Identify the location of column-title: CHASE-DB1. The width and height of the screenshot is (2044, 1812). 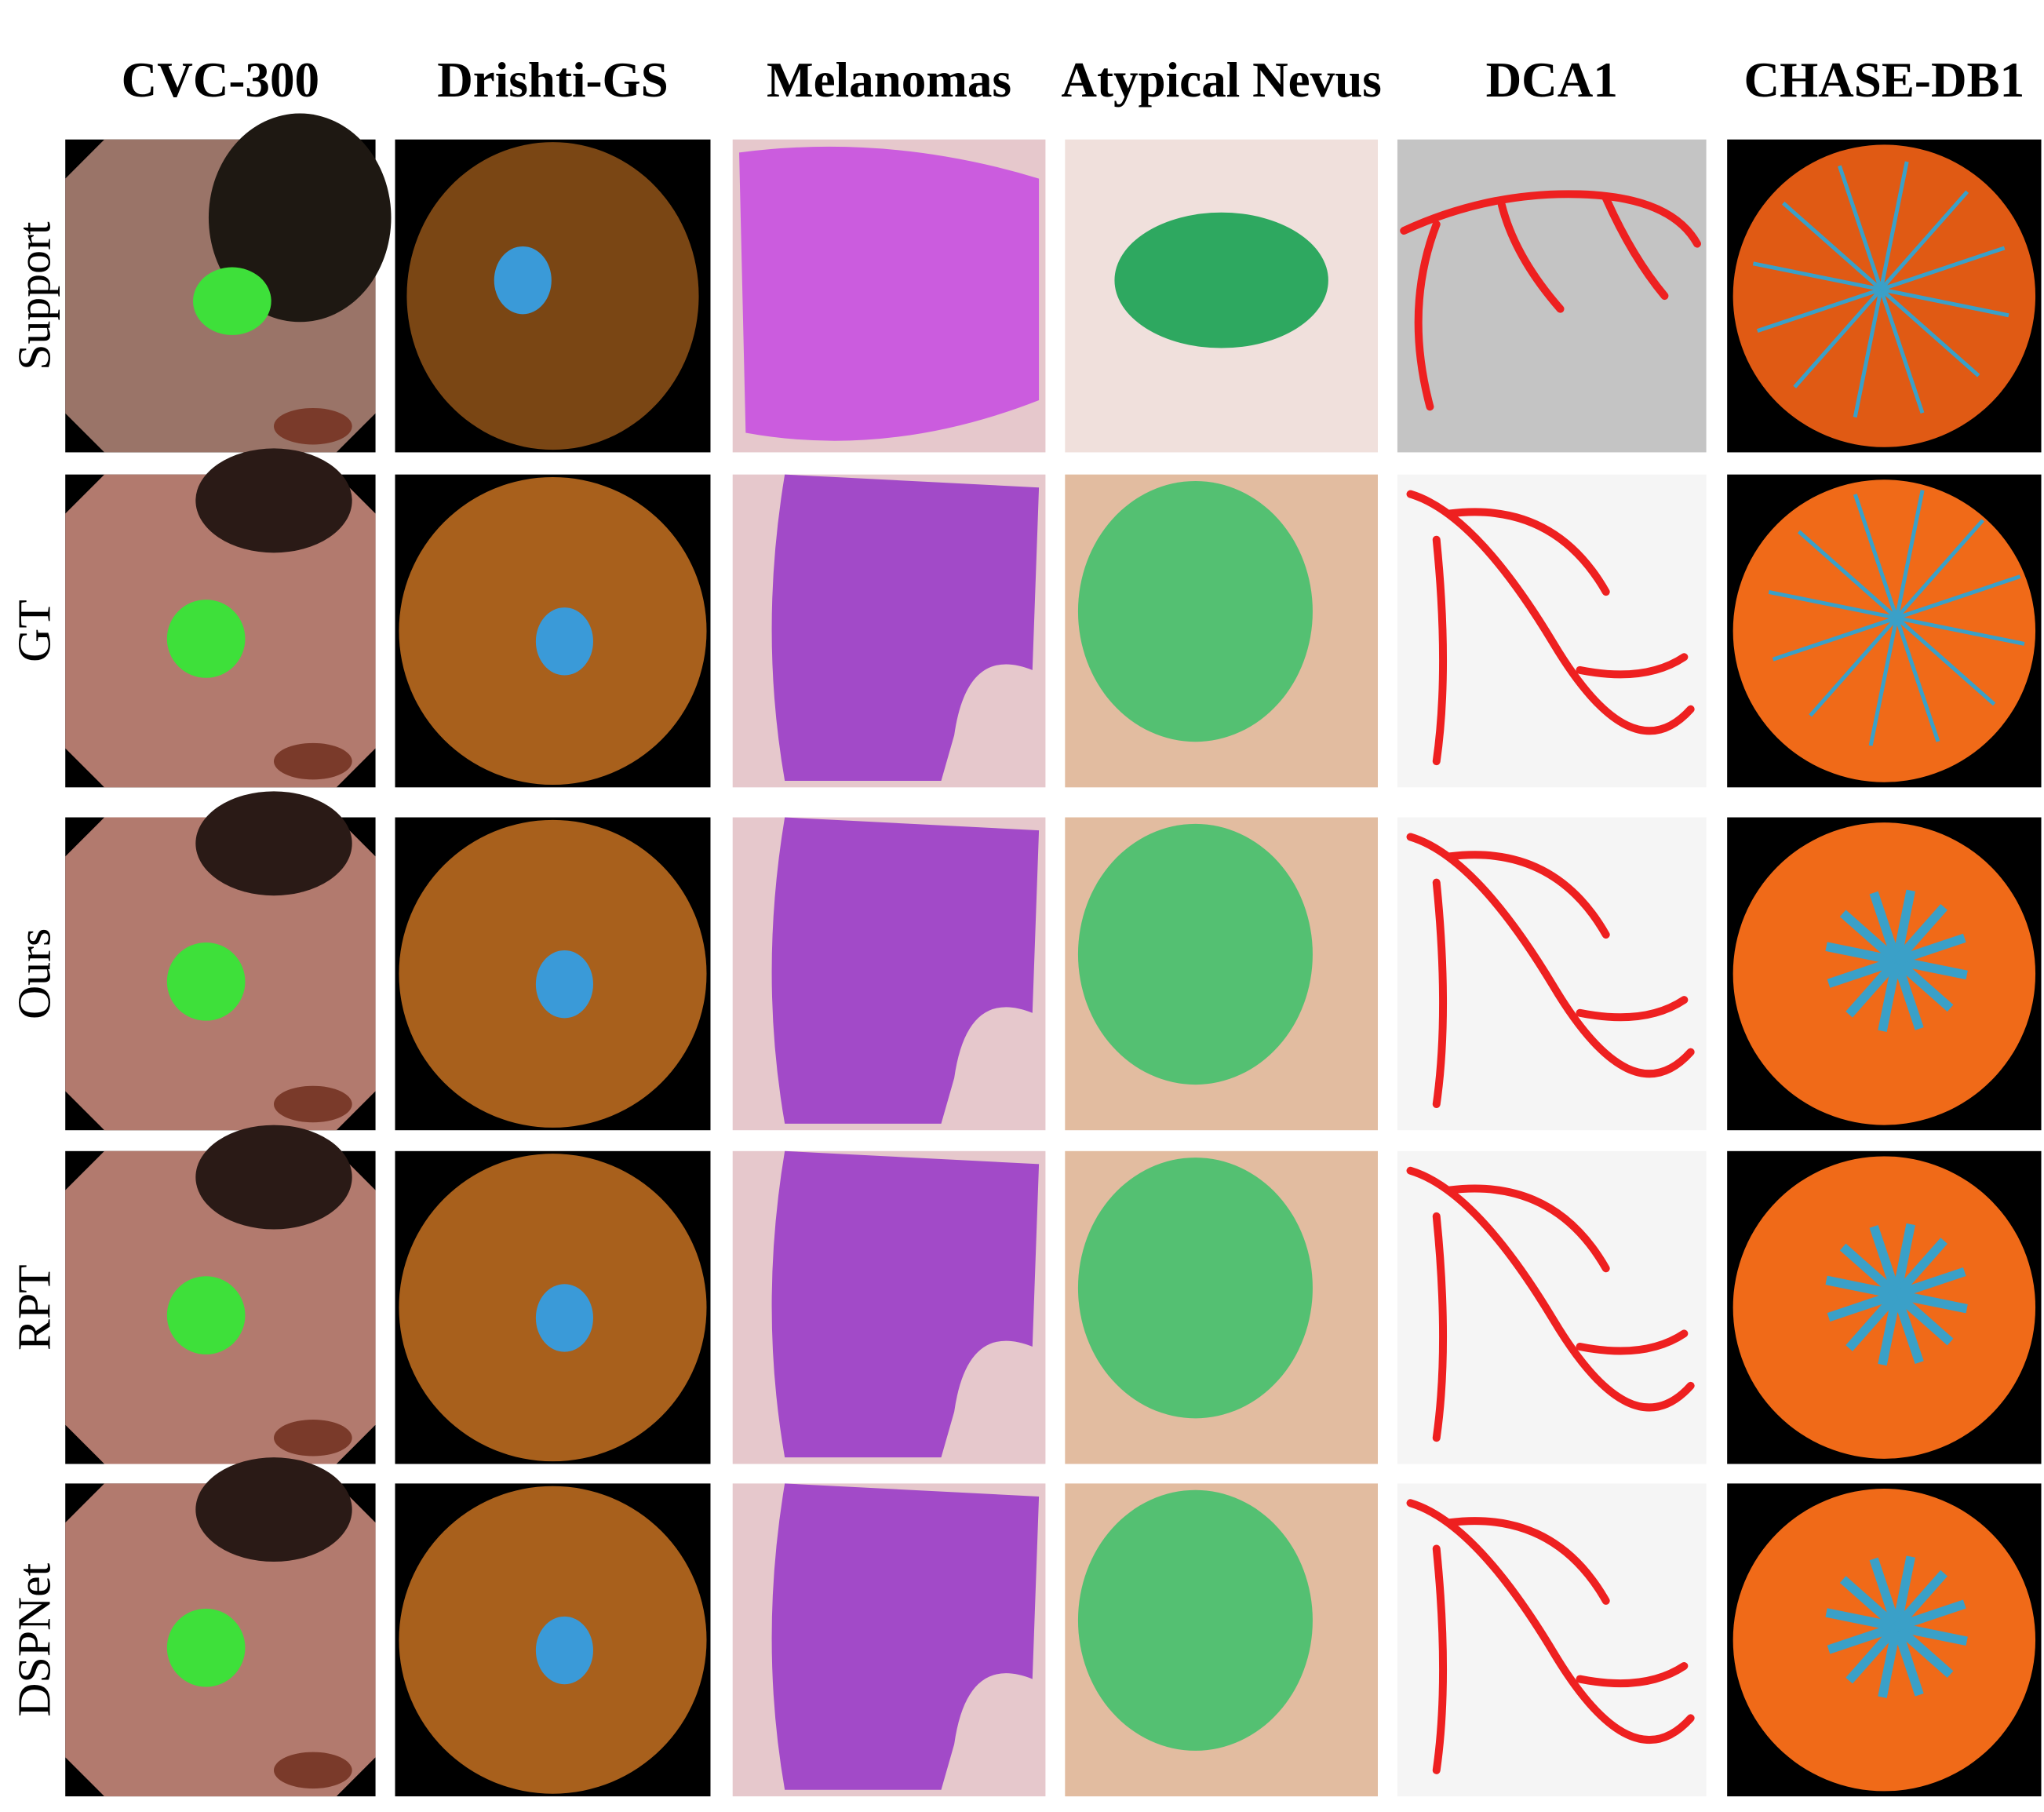
(1884, 80).